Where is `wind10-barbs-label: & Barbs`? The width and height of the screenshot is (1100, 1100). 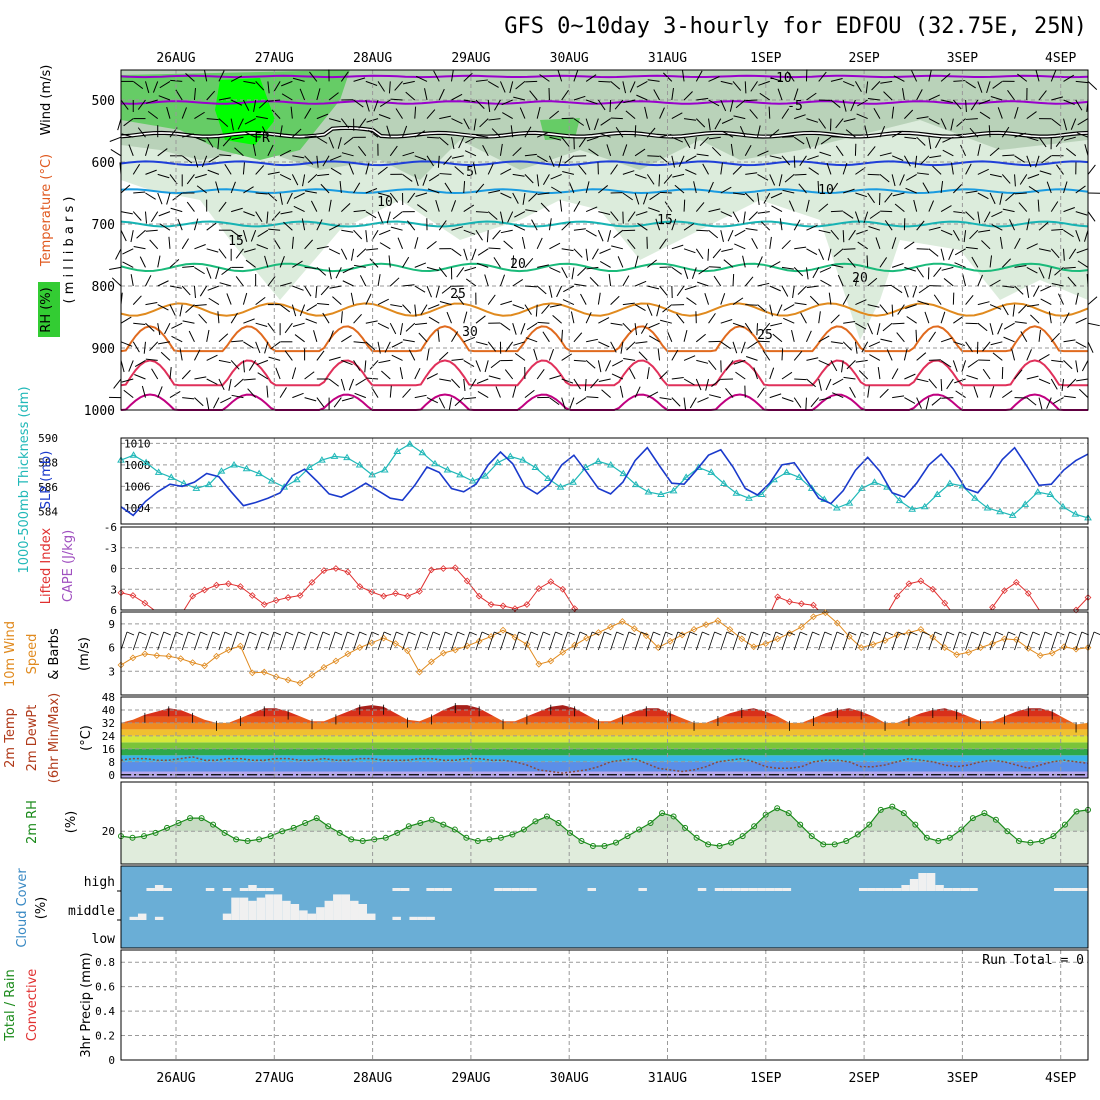 wind10-barbs-label: & Barbs is located at coordinates (54, 654).